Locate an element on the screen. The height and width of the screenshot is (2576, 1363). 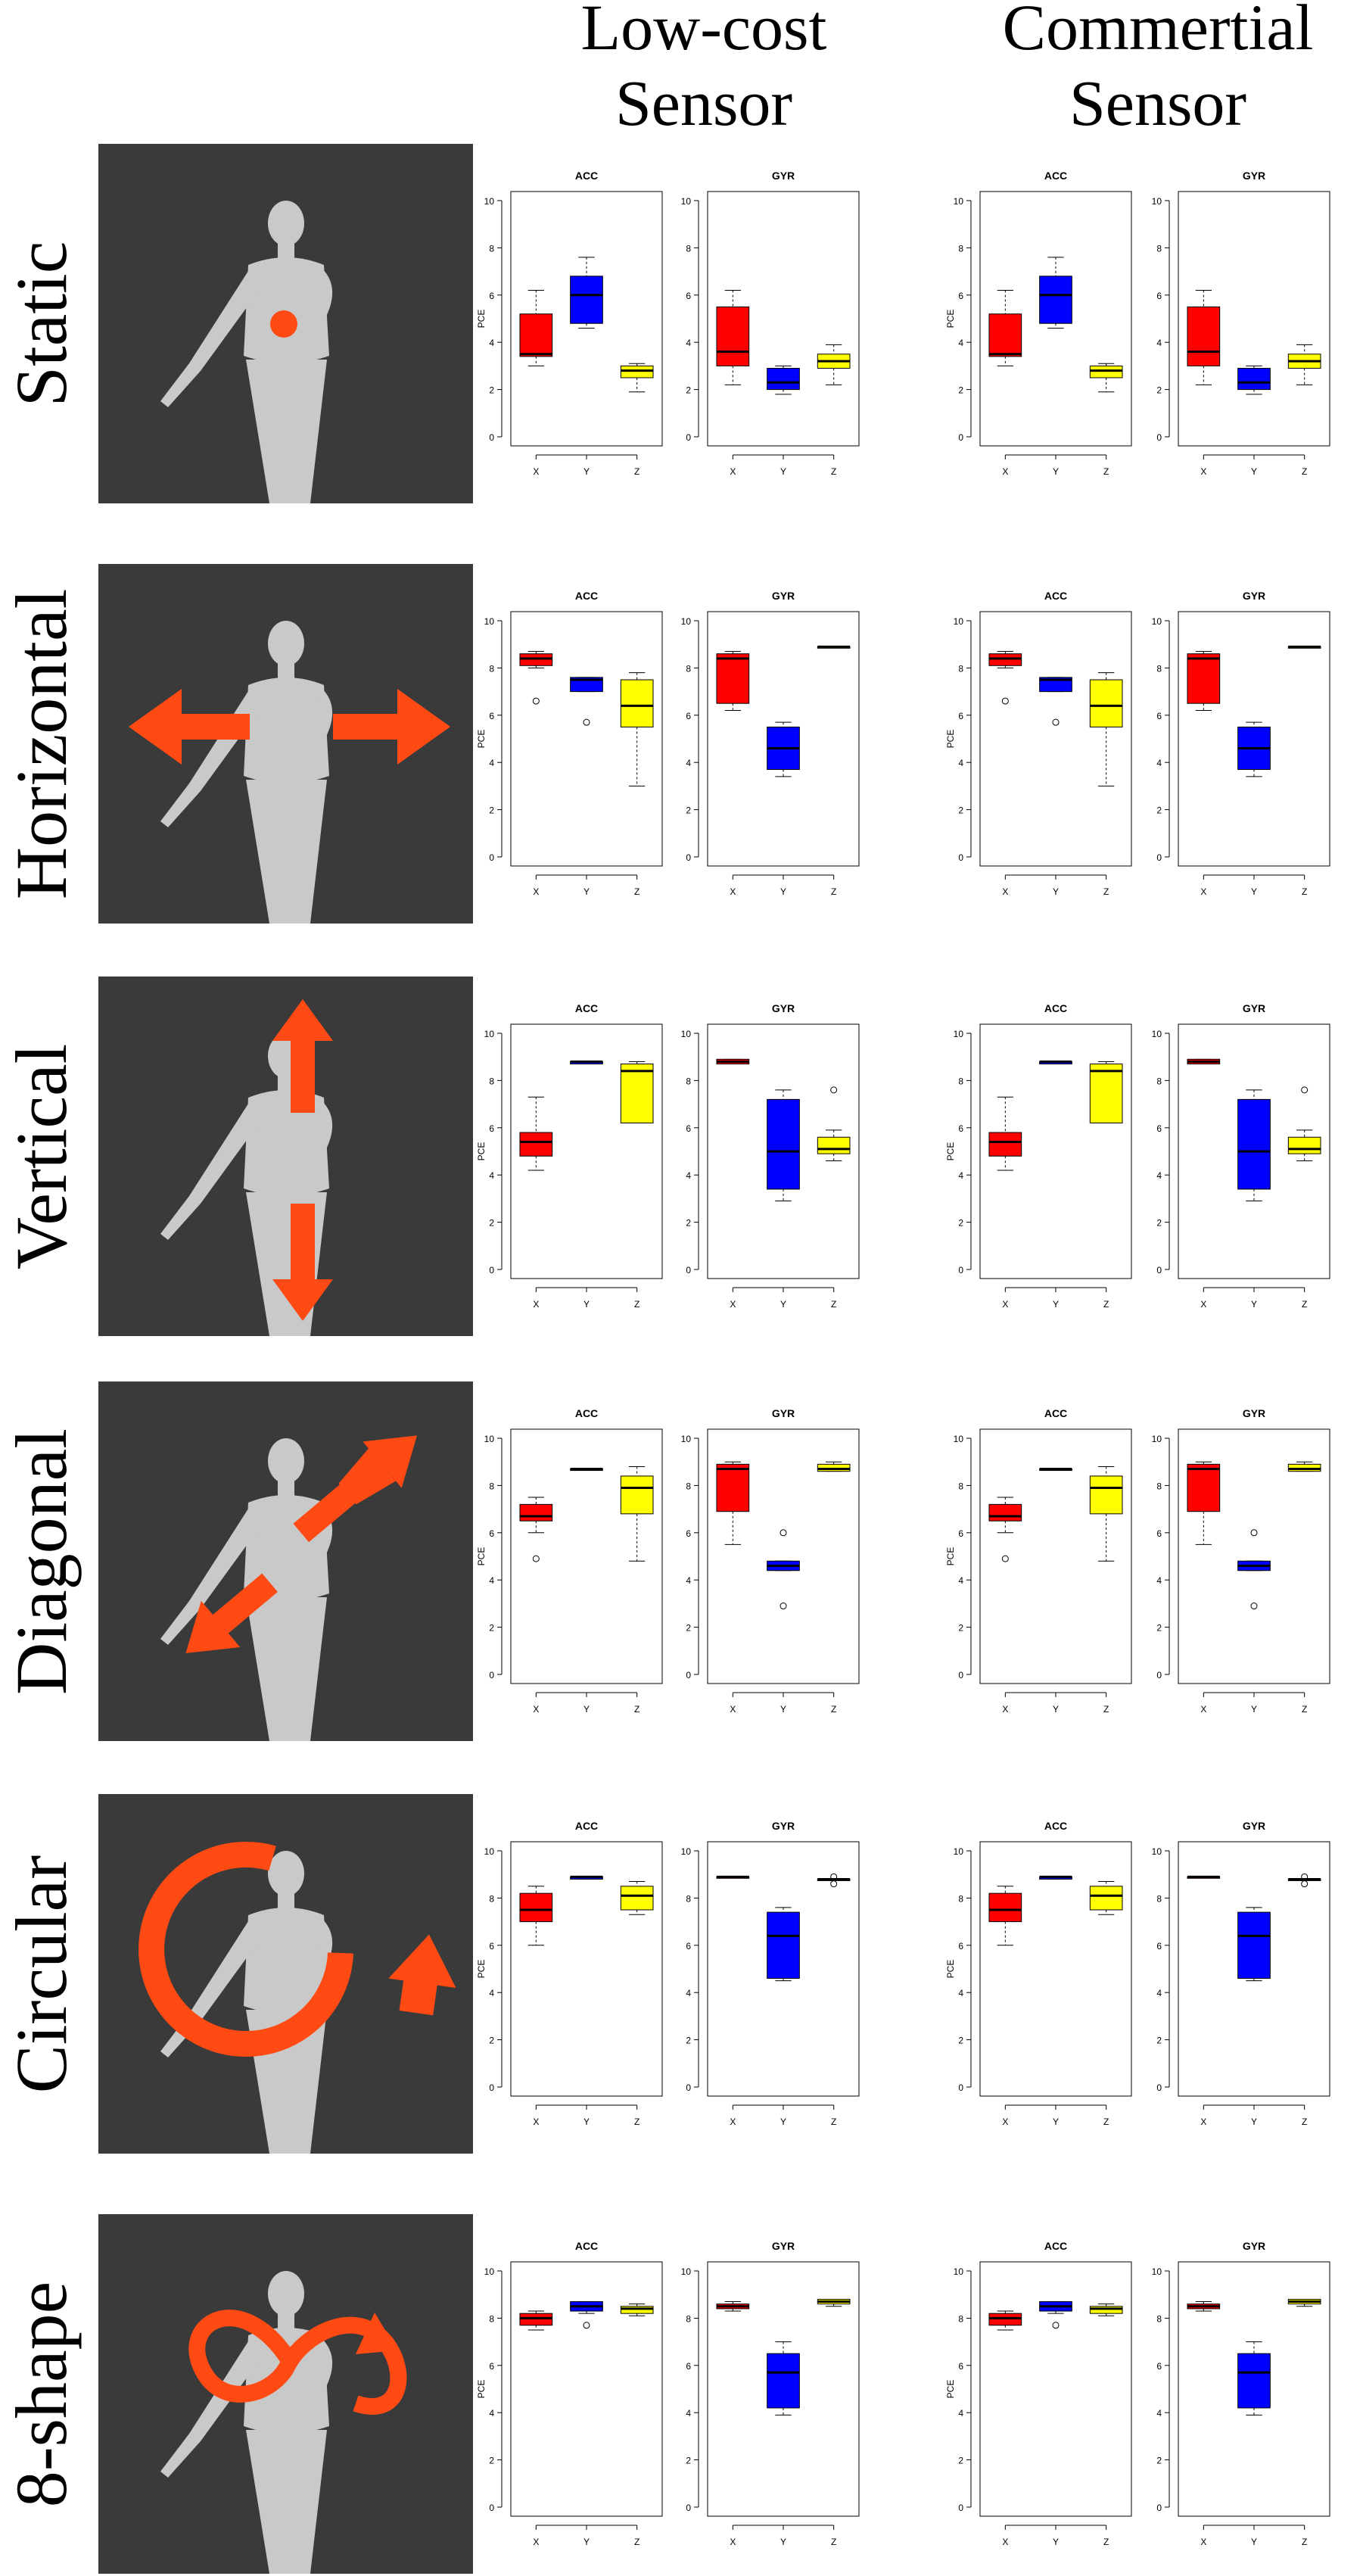
diagonal-arrows-icon is located at coordinates (301, 1544).